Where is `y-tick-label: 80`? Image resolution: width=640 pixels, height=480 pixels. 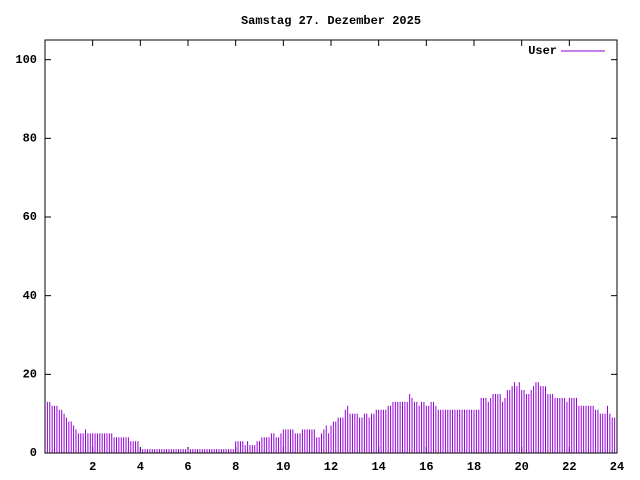
y-tick-label: 80 is located at coordinates (30, 139).